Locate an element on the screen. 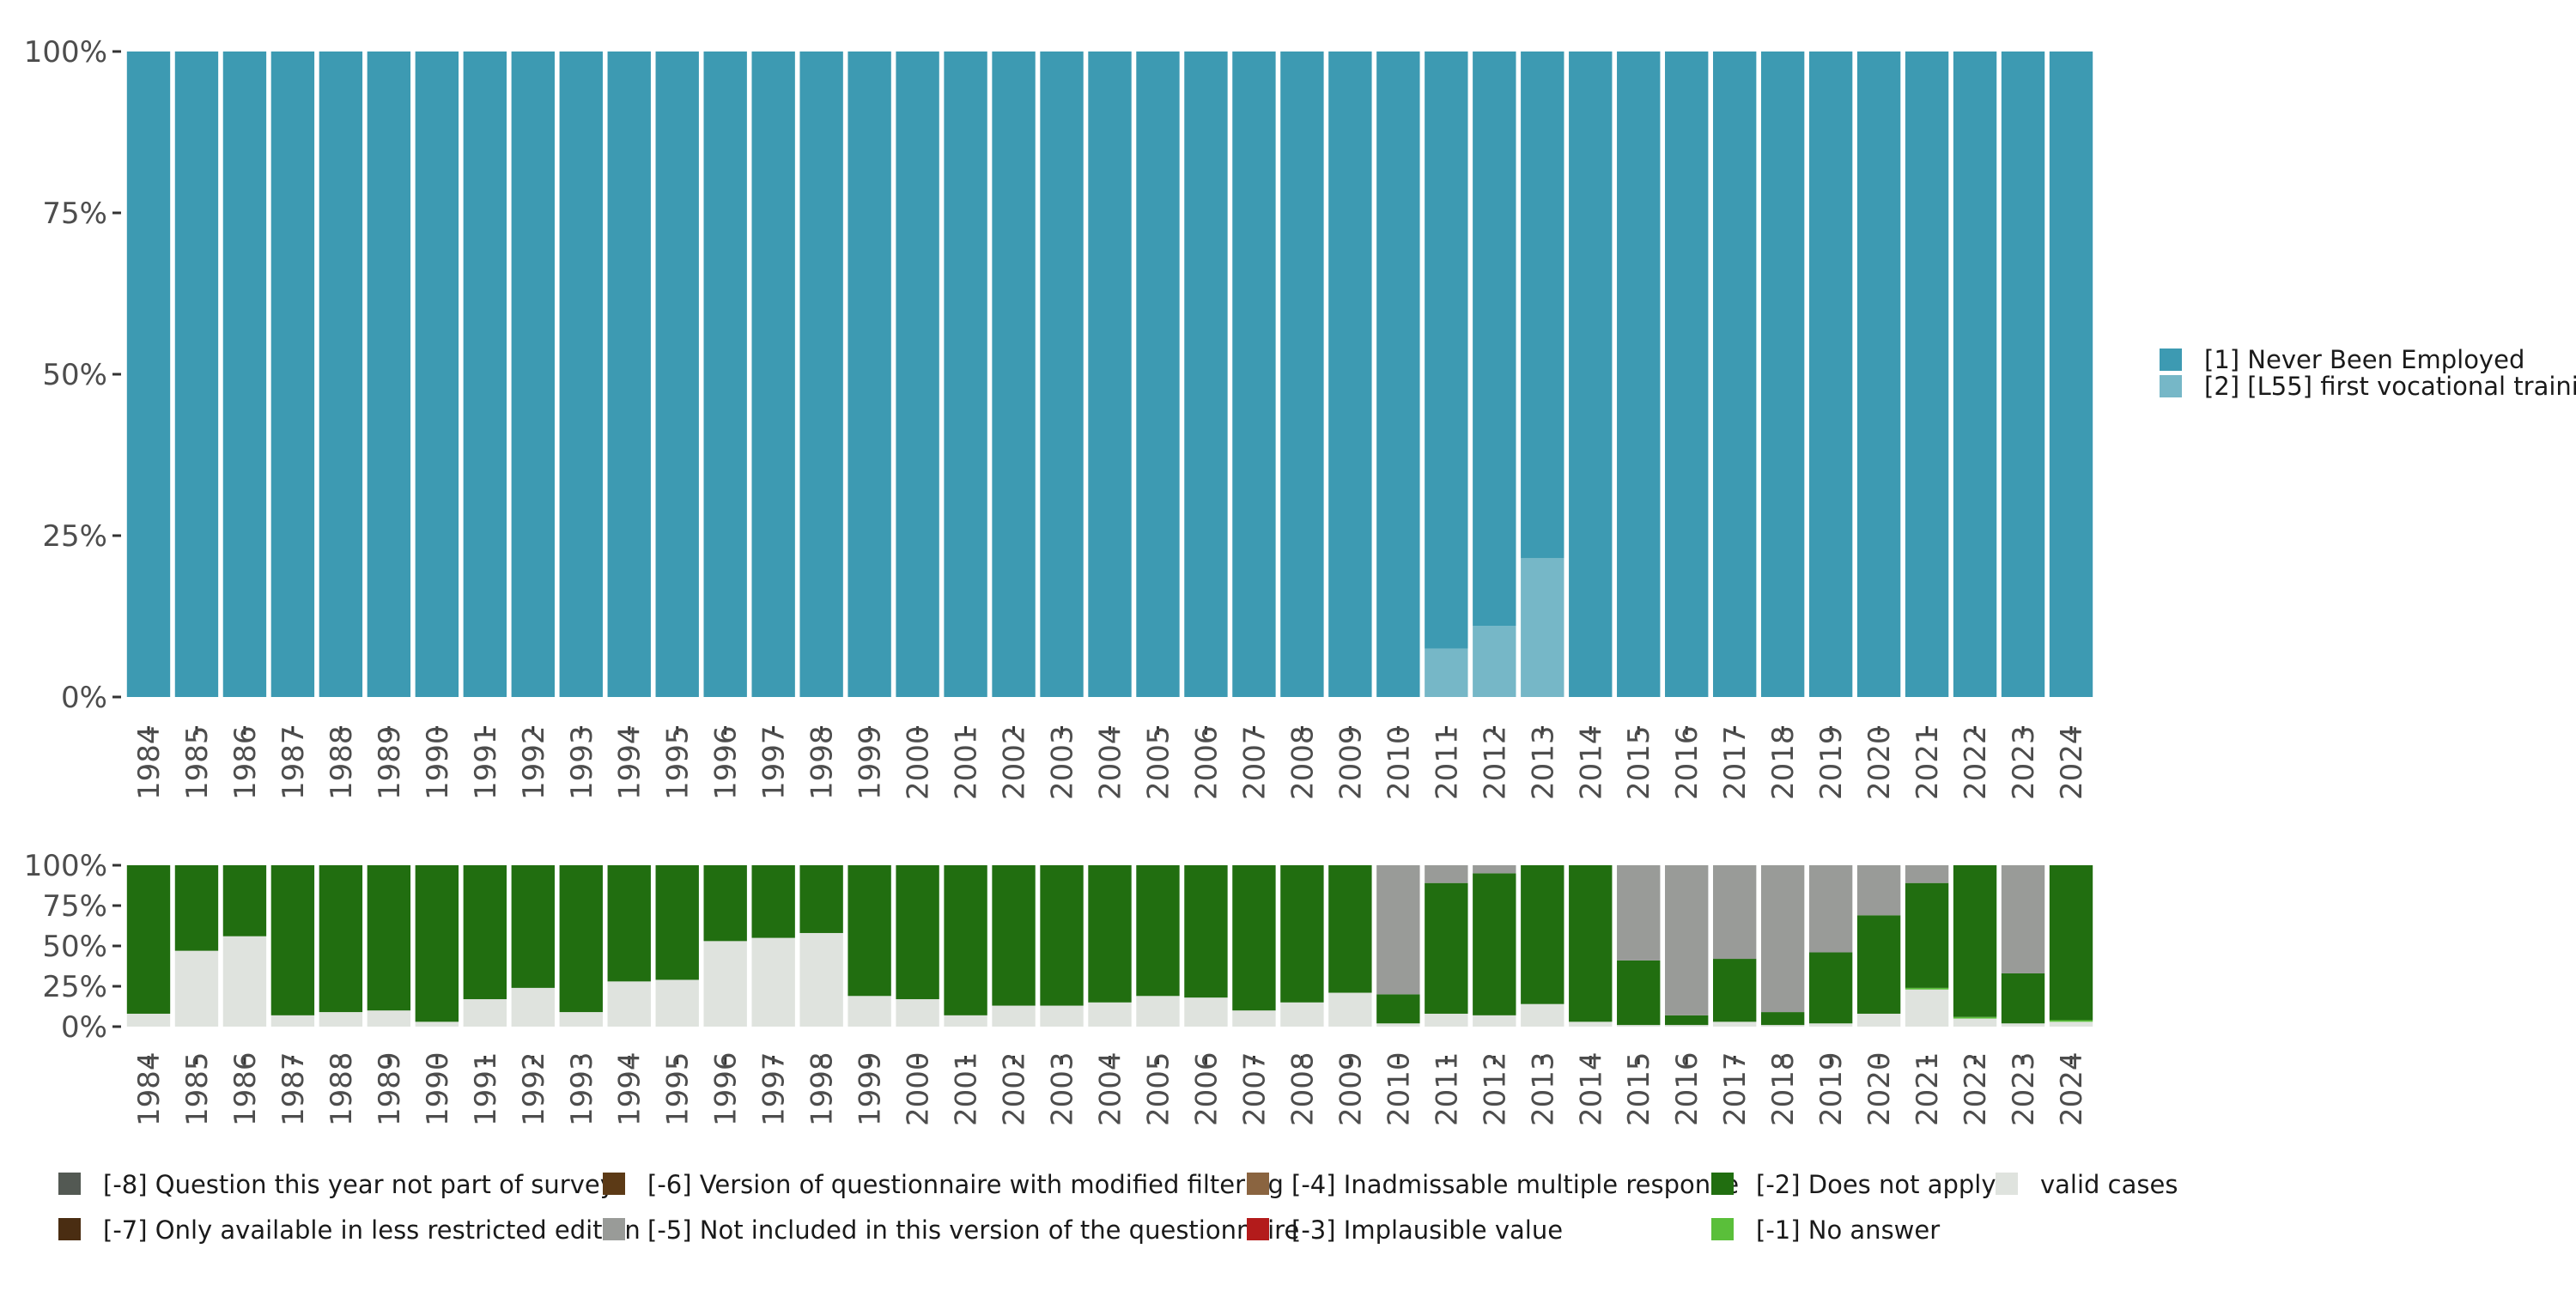 Image resolution: width=2576 pixels, height=1291 pixels. top-bar-1992-1-never-been-employed is located at coordinates (533, 374).